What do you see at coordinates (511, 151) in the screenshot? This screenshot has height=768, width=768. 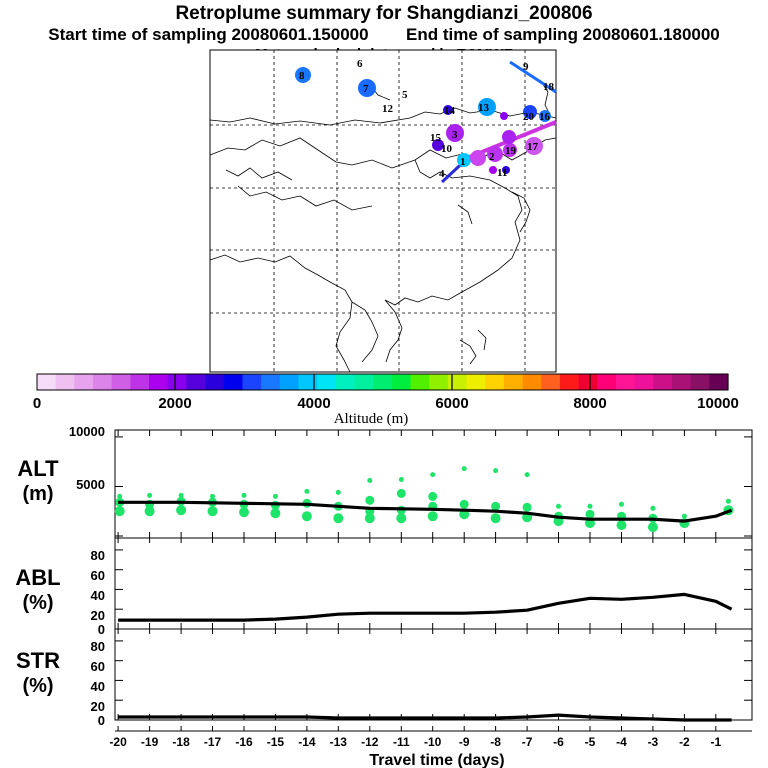 I see `centroid-label: 19` at bounding box center [511, 151].